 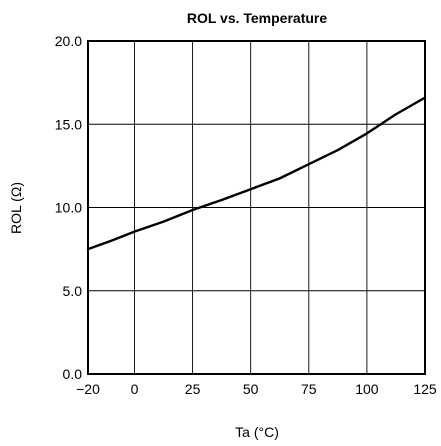 What do you see at coordinates (257, 18) in the screenshot?
I see `chart-title: ROL vs. Temperature` at bounding box center [257, 18].